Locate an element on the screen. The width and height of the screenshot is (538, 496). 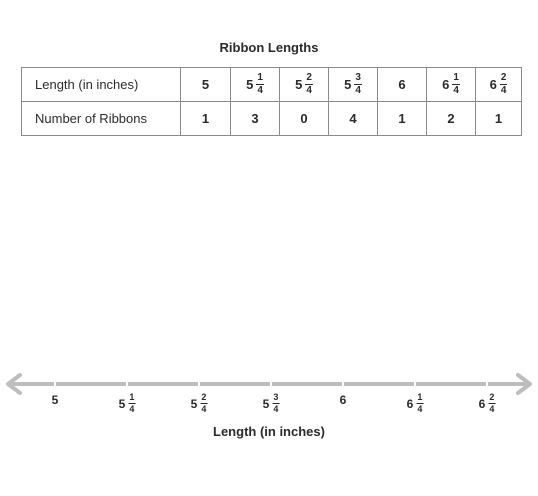
count-row: Number of Ribbons 1 3 0 4 1 2 1 is located at coordinates (271, 118).